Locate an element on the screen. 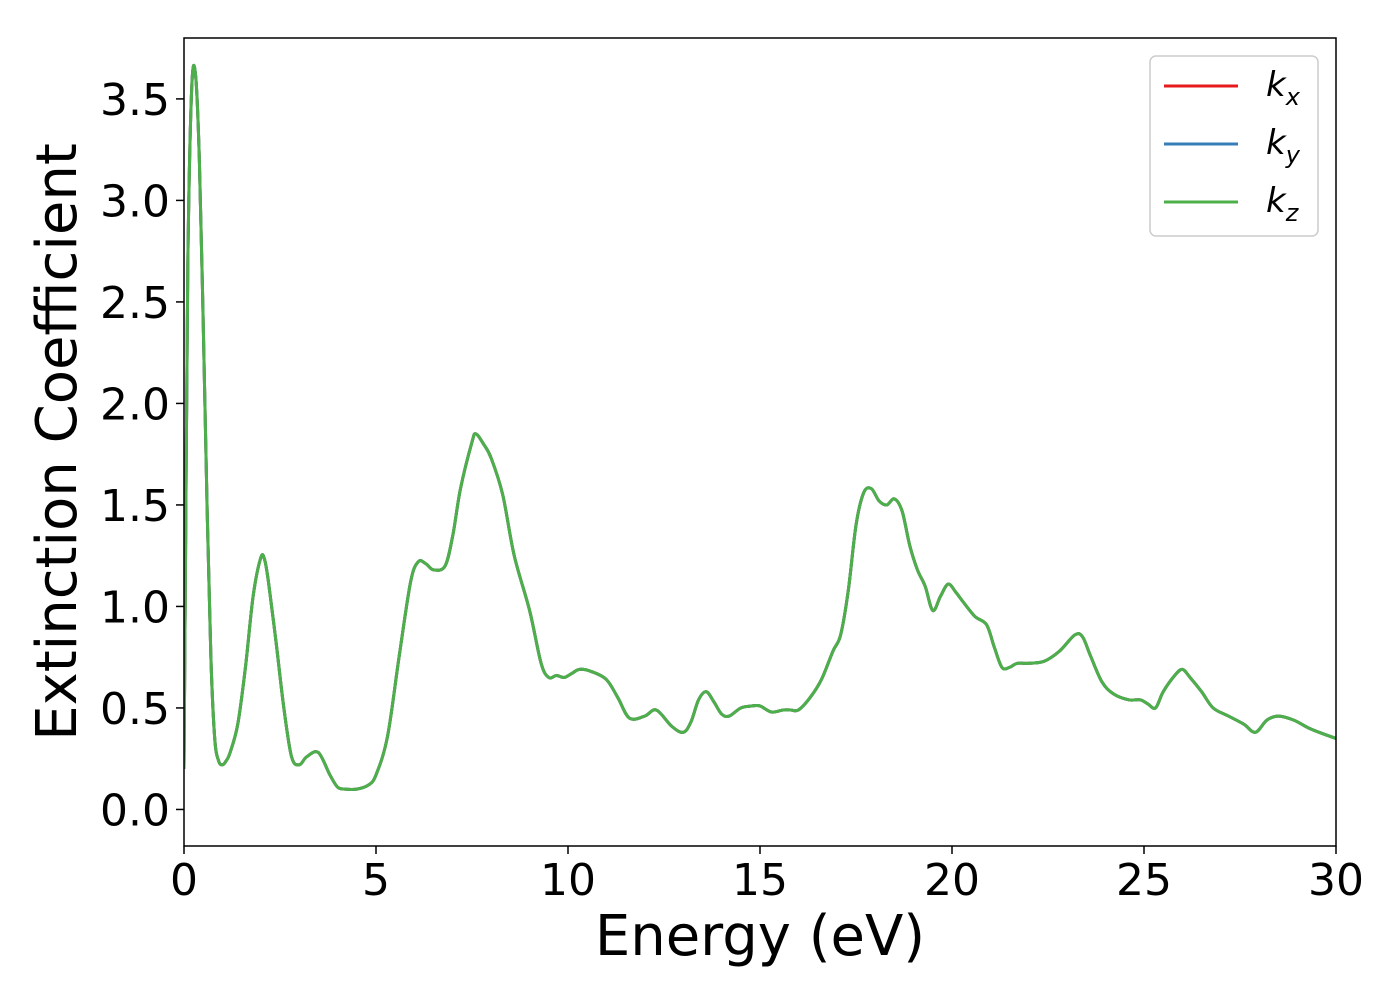  x-tick-label: 25 is located at coordinates (1144, 880).